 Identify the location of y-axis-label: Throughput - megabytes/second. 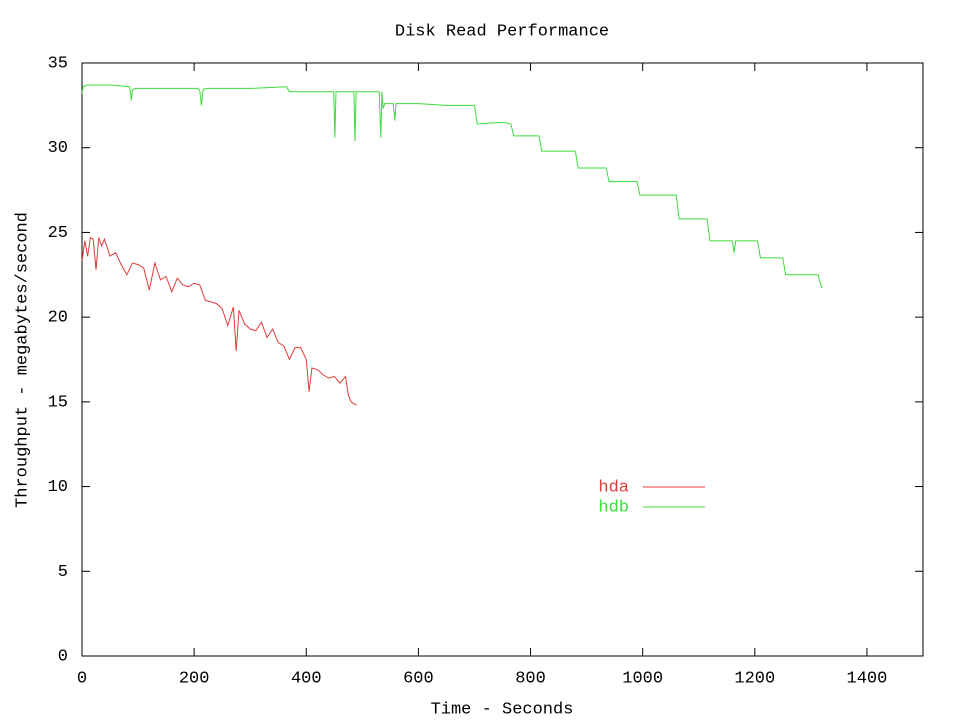
(22, 360).